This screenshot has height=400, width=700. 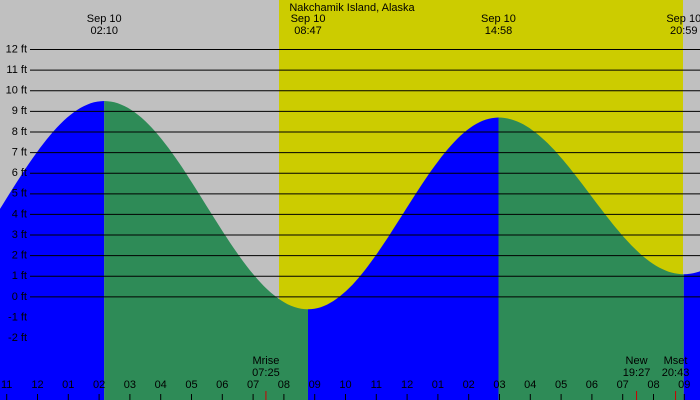 I want to click on y-tick-label: 9 ft, so click(x=19, y=111).